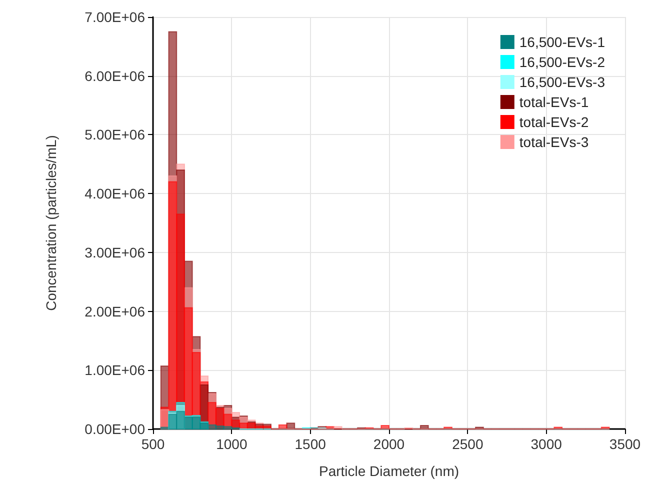 Image resolution: width=665 pixels, height=499 pixels. Describe the element at coordinates (625, 444) in the screenshot. I see `x-tick-label: 3500` at that location.